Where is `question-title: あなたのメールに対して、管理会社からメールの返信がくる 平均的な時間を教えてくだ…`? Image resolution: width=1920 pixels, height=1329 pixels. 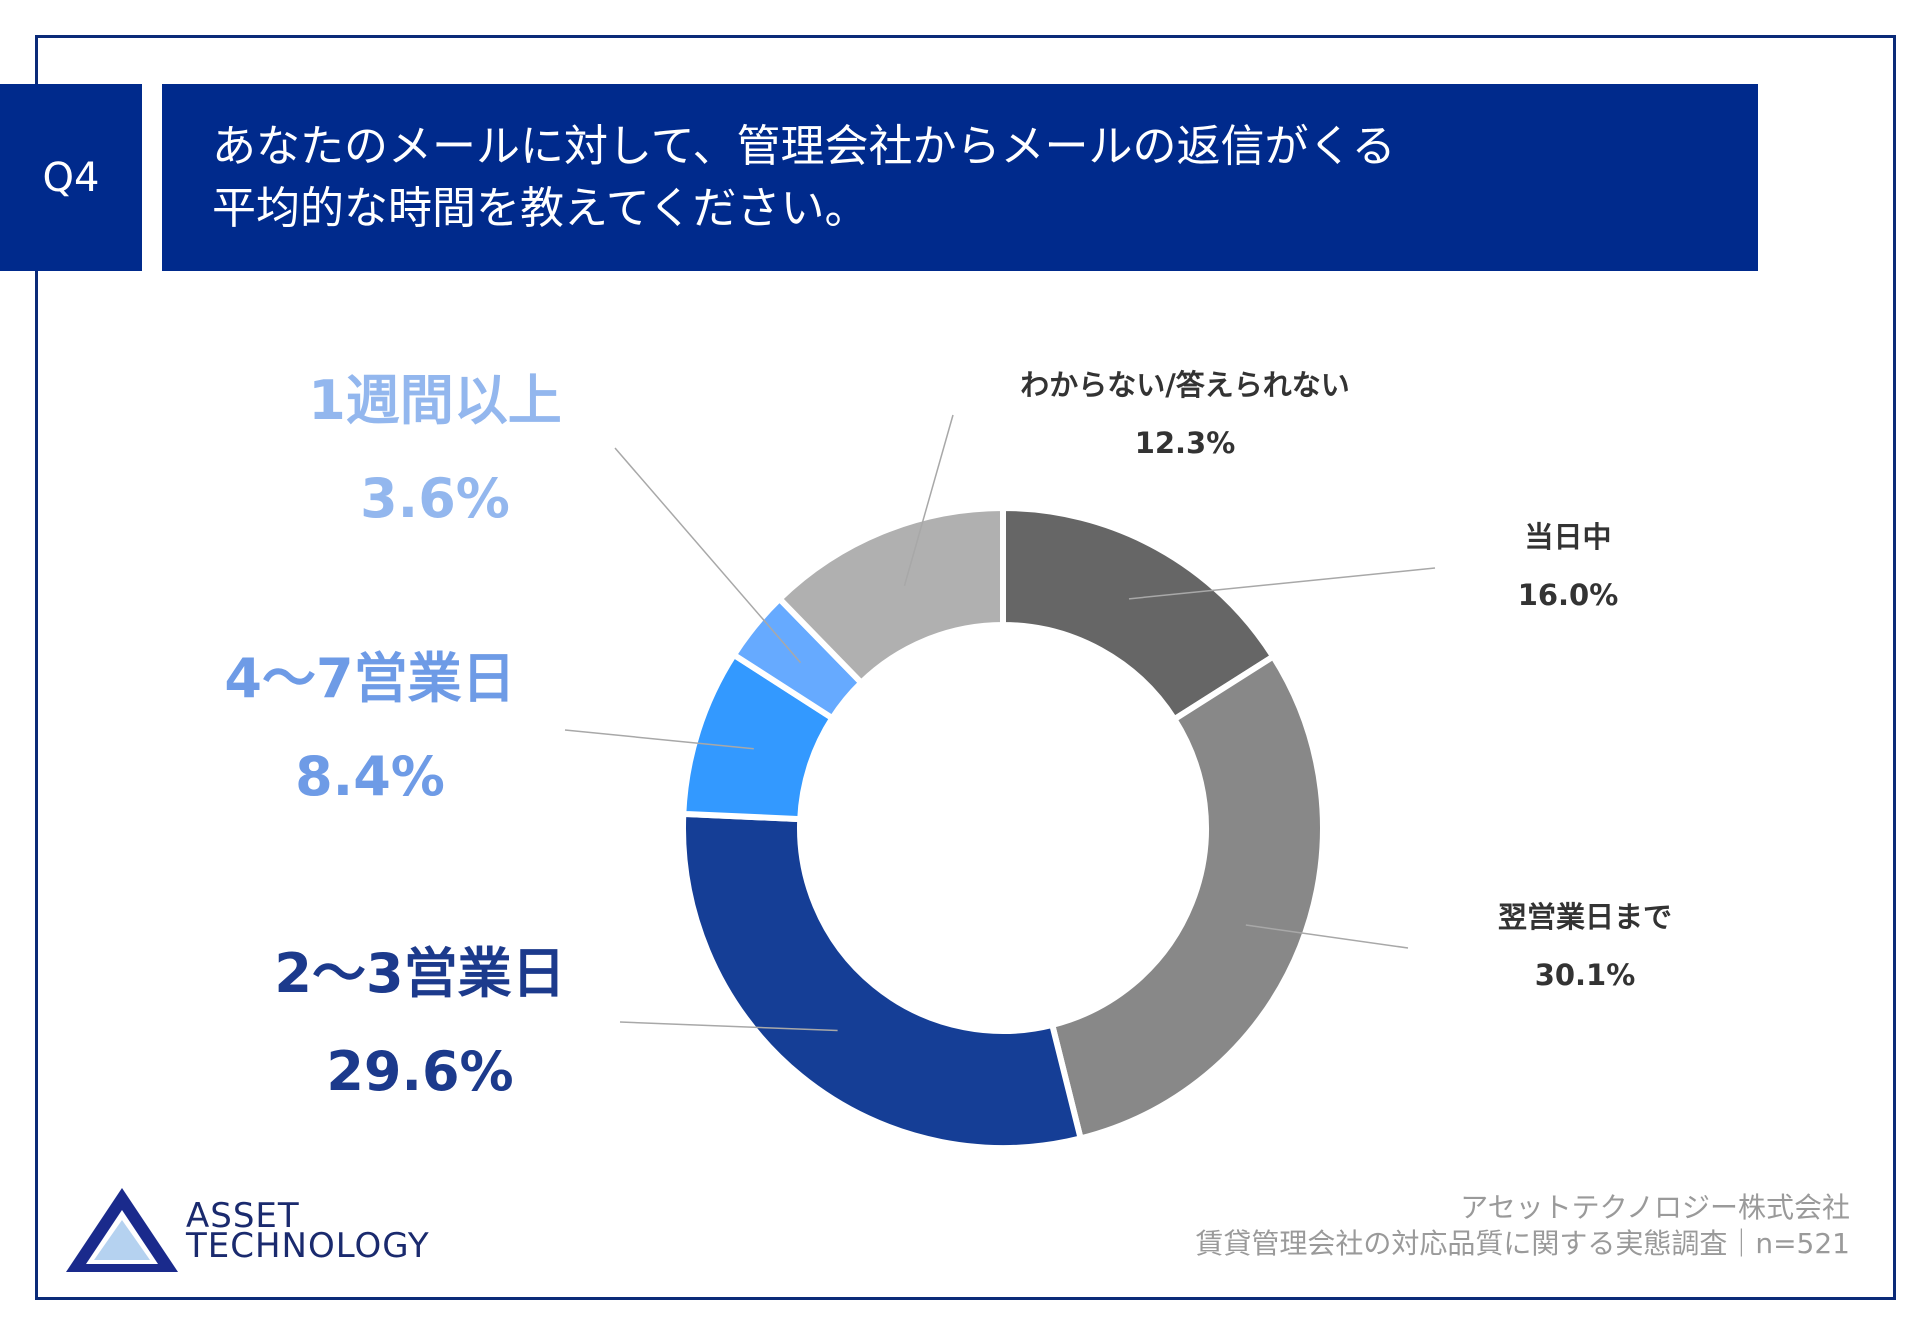 question-title: あなたのメールに対して、管理会社からメールの返信がくる 平均的な時間を教えてくだ… is located at coordinates (960, 177).